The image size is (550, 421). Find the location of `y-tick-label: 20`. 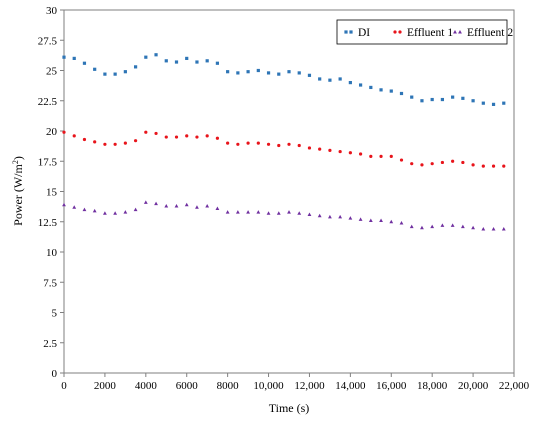

y-tick-label: 20 is located at coordinates (52, 132).